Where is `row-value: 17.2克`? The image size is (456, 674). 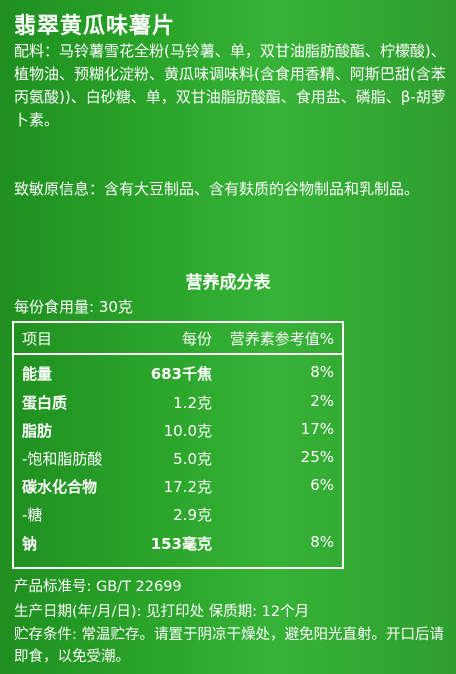 row-value: 17.2克 is located at coordinates (187, 487).